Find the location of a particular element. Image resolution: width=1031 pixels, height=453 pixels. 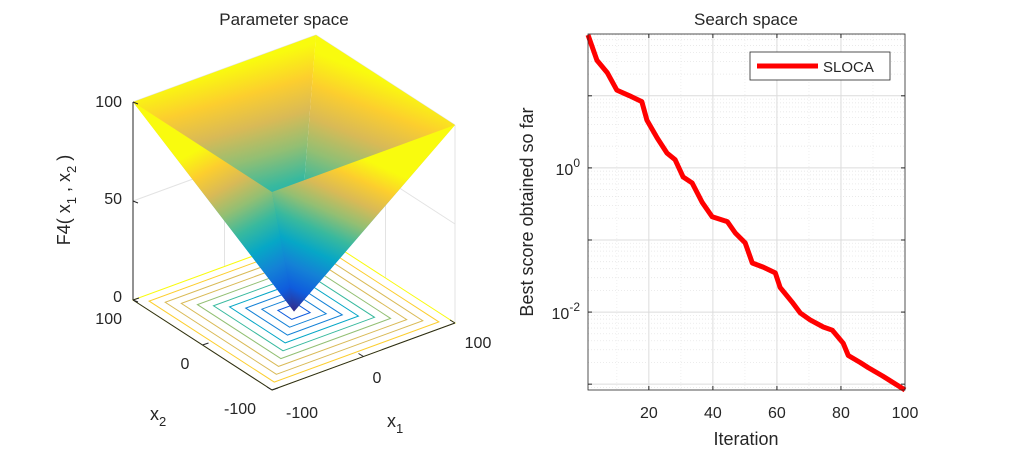

right-title: Search space is located at coordinates (746, 19).